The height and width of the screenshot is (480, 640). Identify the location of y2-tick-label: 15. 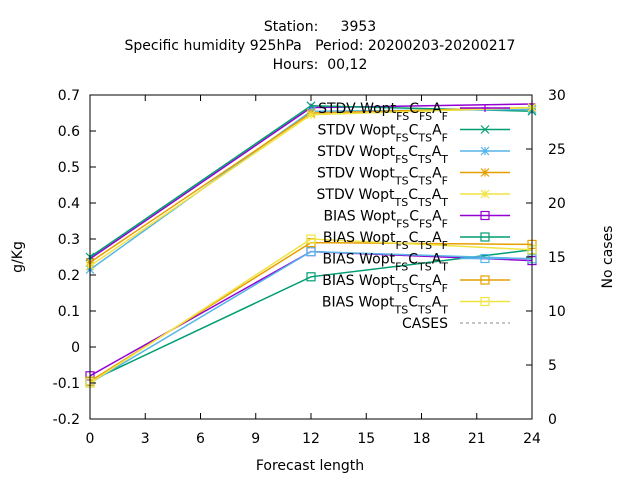
(557, 258).